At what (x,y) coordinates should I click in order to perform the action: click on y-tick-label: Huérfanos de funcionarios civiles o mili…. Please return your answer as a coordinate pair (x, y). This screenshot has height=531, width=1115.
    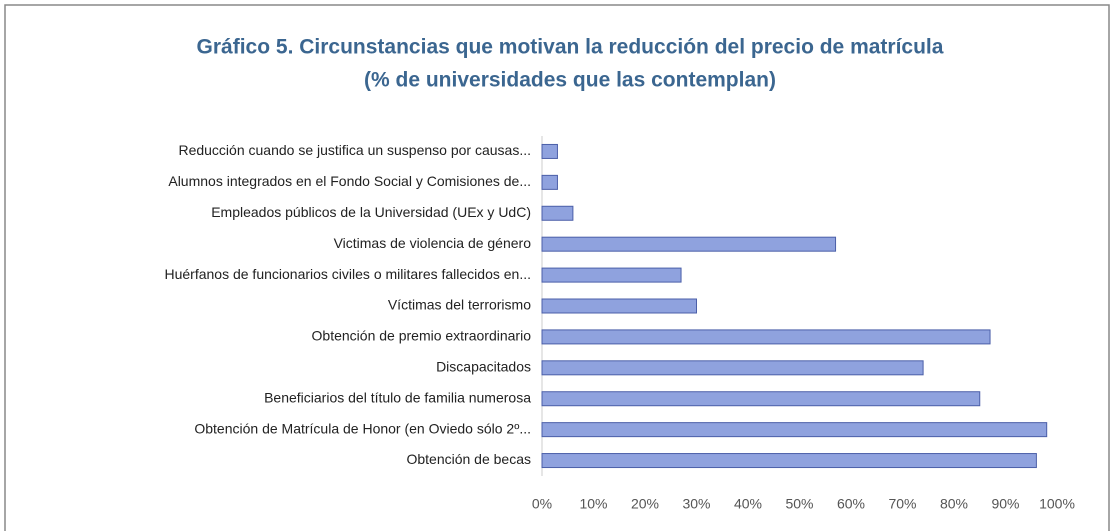
    Looking at the image, I should click on (347, 274).